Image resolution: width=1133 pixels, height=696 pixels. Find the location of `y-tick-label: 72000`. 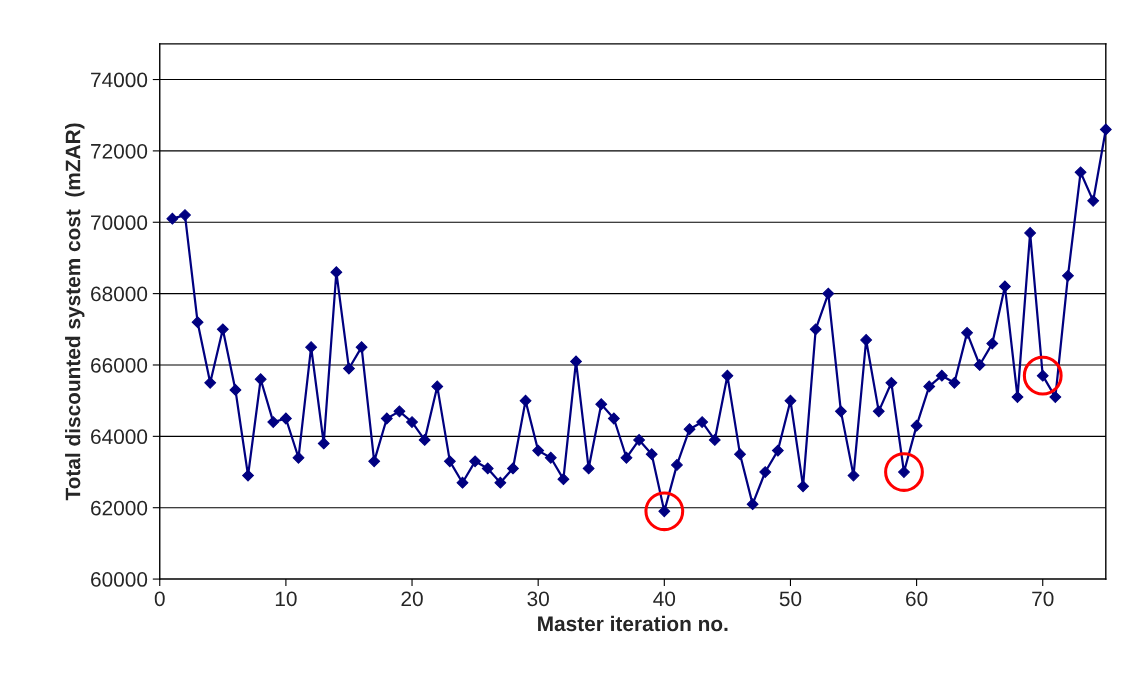

y-tick-label: 72000 is located at coordinates (119, 151).